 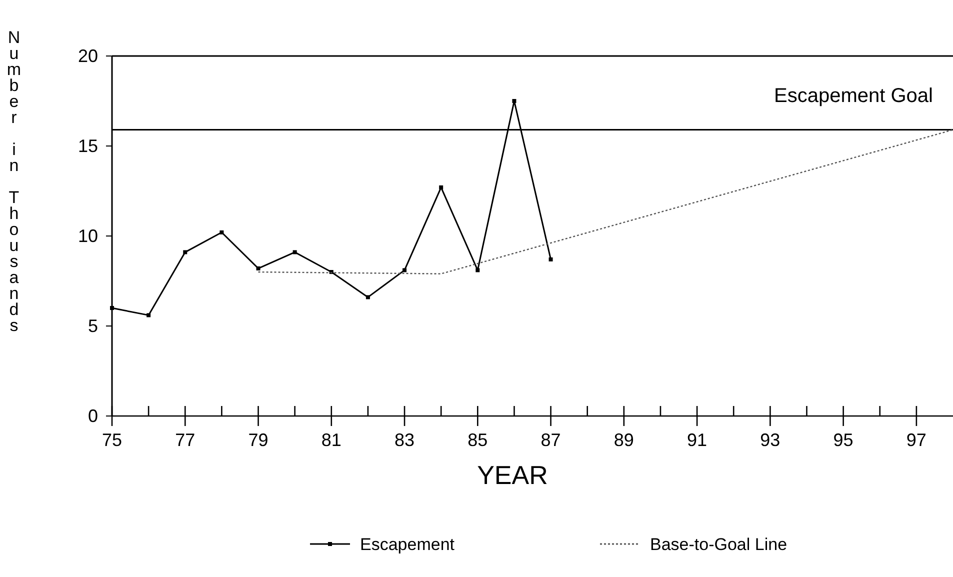 What do you see at coordinates (624, 440) in the screenshot?
I see `x-tick-label: 89` at bounding box center [624, 440].